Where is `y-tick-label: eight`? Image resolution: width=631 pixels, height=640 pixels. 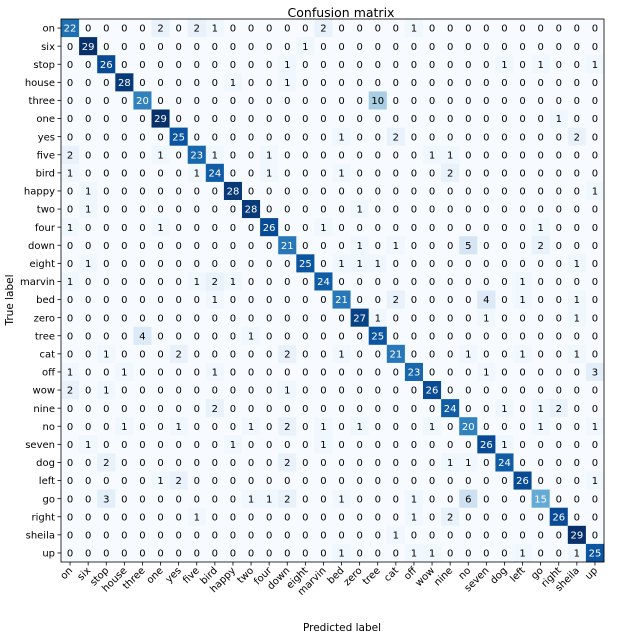 y-tick-label: eight is located at coordinates (42, 264).